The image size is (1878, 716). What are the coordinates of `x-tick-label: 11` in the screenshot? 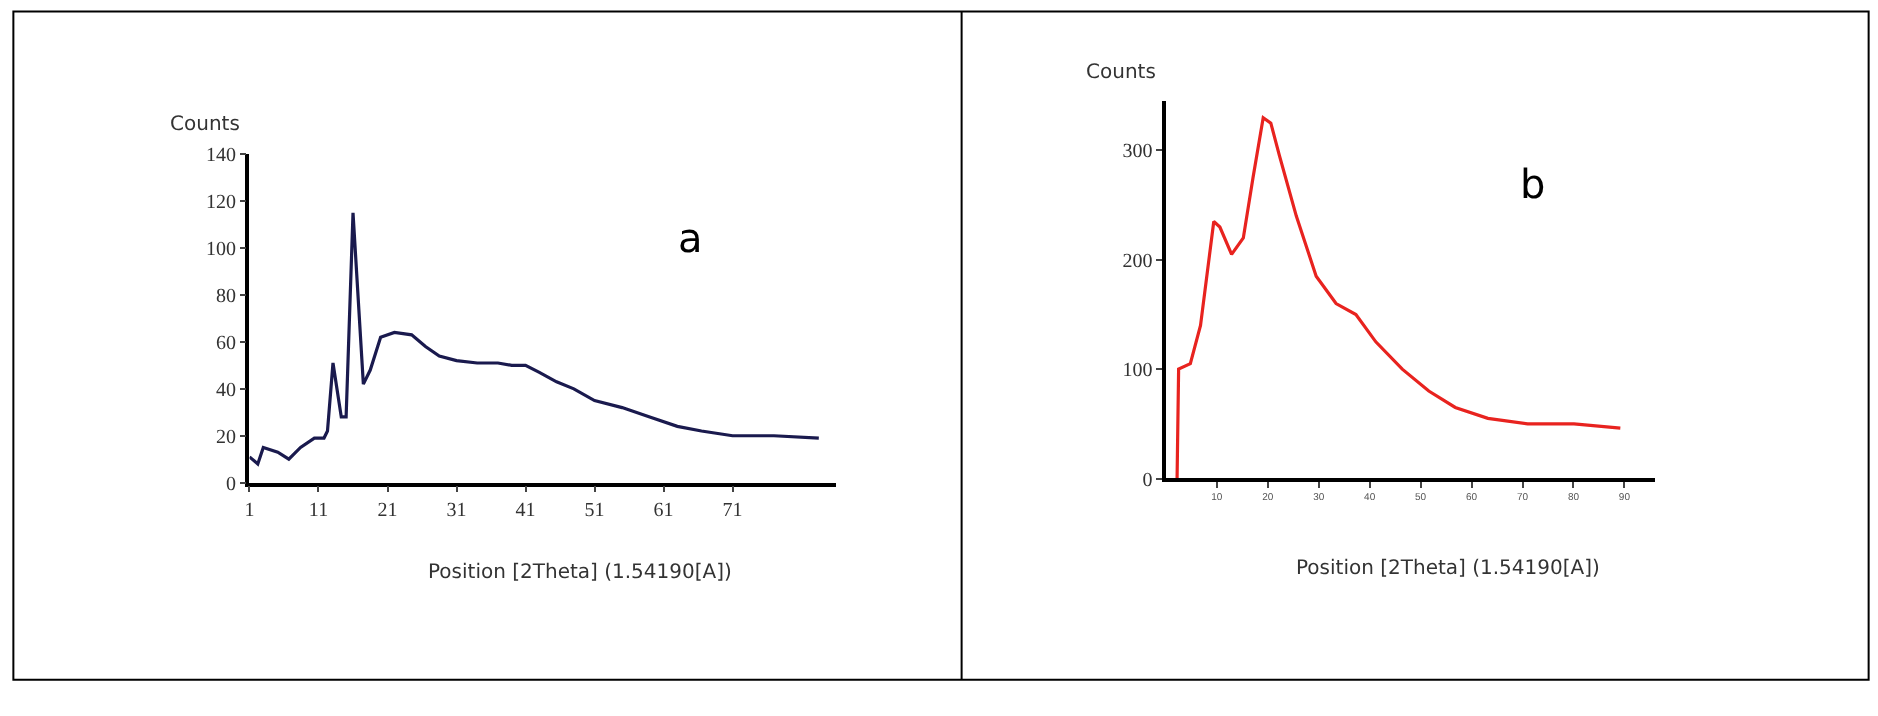 It's located at (318, 511).